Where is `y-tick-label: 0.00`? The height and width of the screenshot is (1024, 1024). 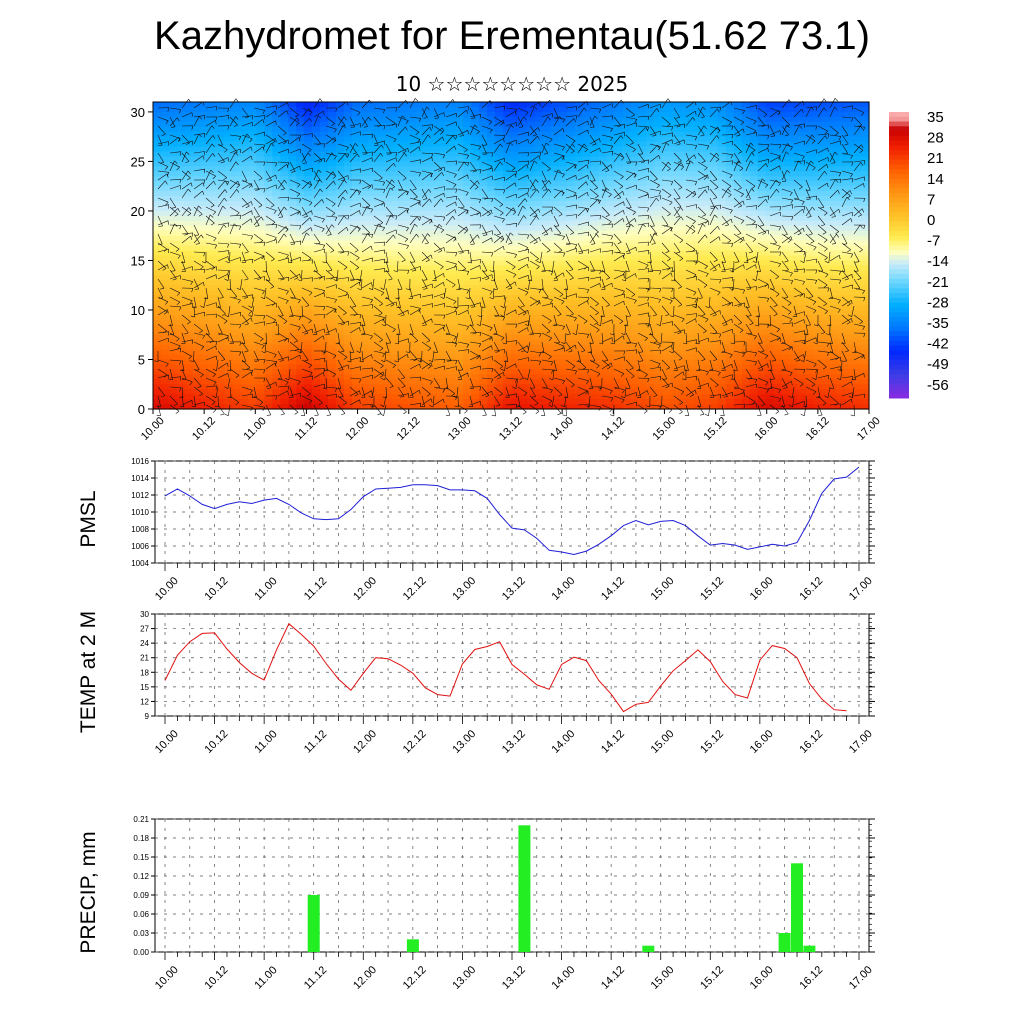 y-tick-label: 0.00 is located at coordinates (141, 952).